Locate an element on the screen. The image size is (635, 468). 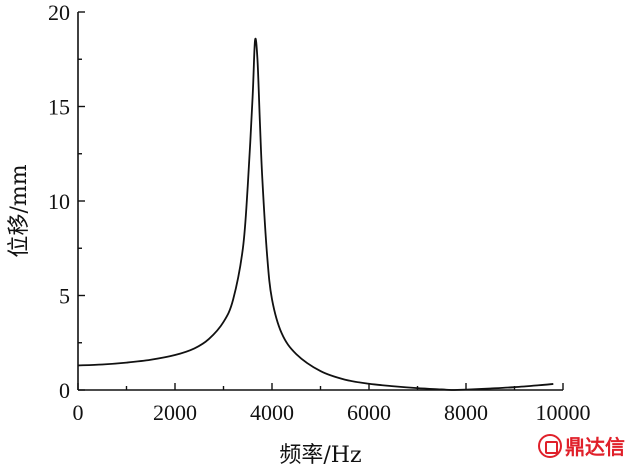
x-axis-title: 频率/Hz is located at coordinates (320, 455).